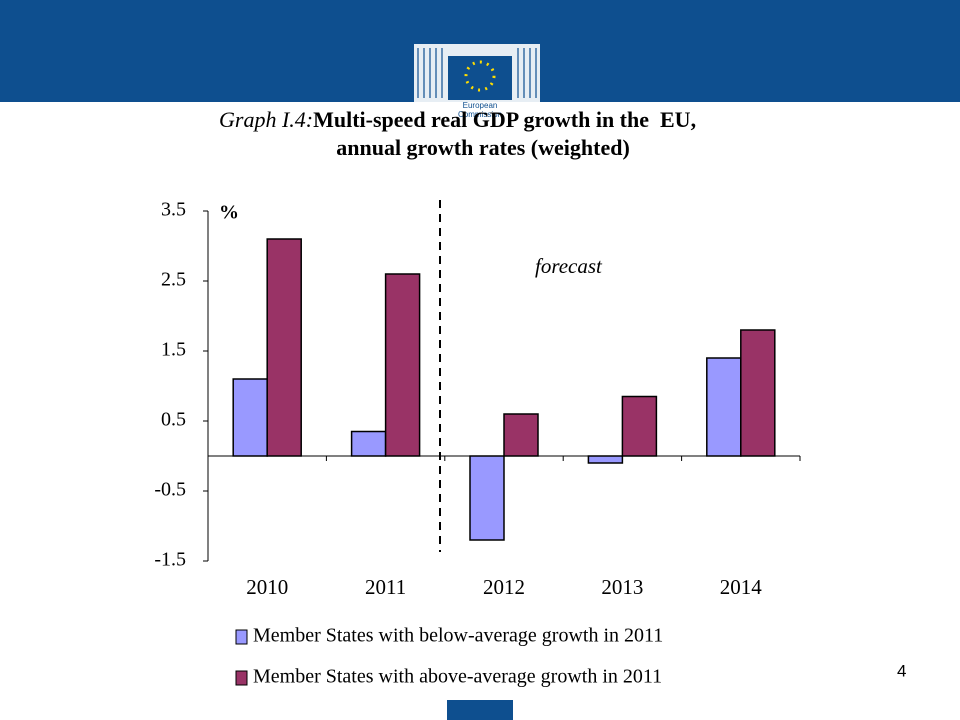 This screenshot has height=720, width=960. Describe the element at coordinates (480, 710) in the screenshot. I see `footer-block` at that location.